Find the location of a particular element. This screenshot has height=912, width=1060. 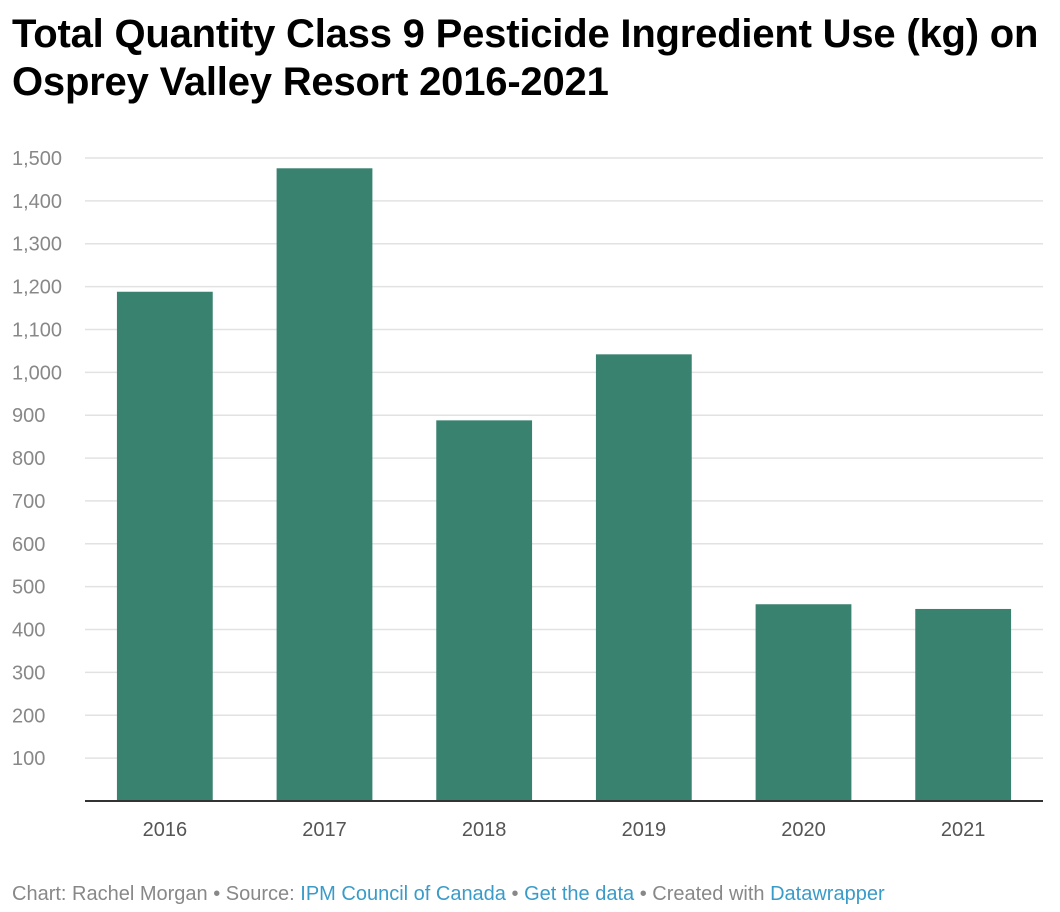

y-tick-label: 1,500 is located at coordinates (37, 159).